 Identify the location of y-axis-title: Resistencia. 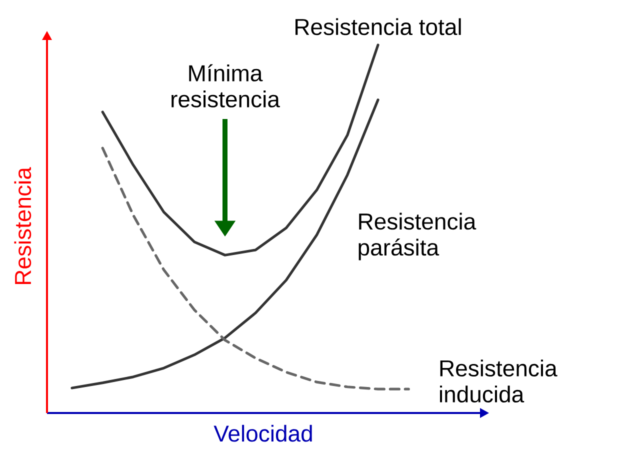
(23, 225).